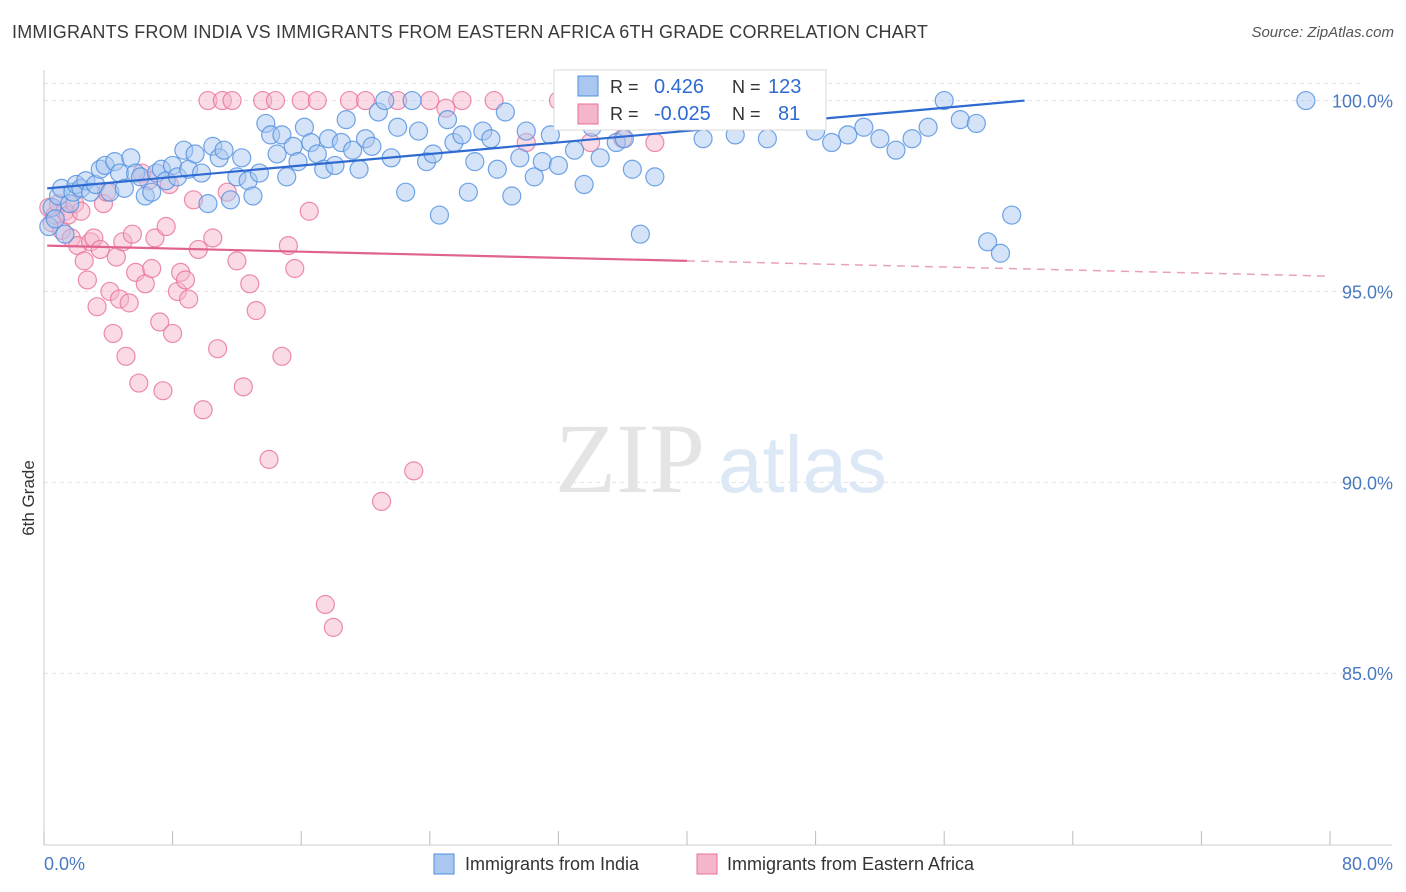 This screenshot has width=1406, height=892. Describe the element at coordinates (789, 114) in the screenshot. I see `eafrica-n-value: 81` at that location.